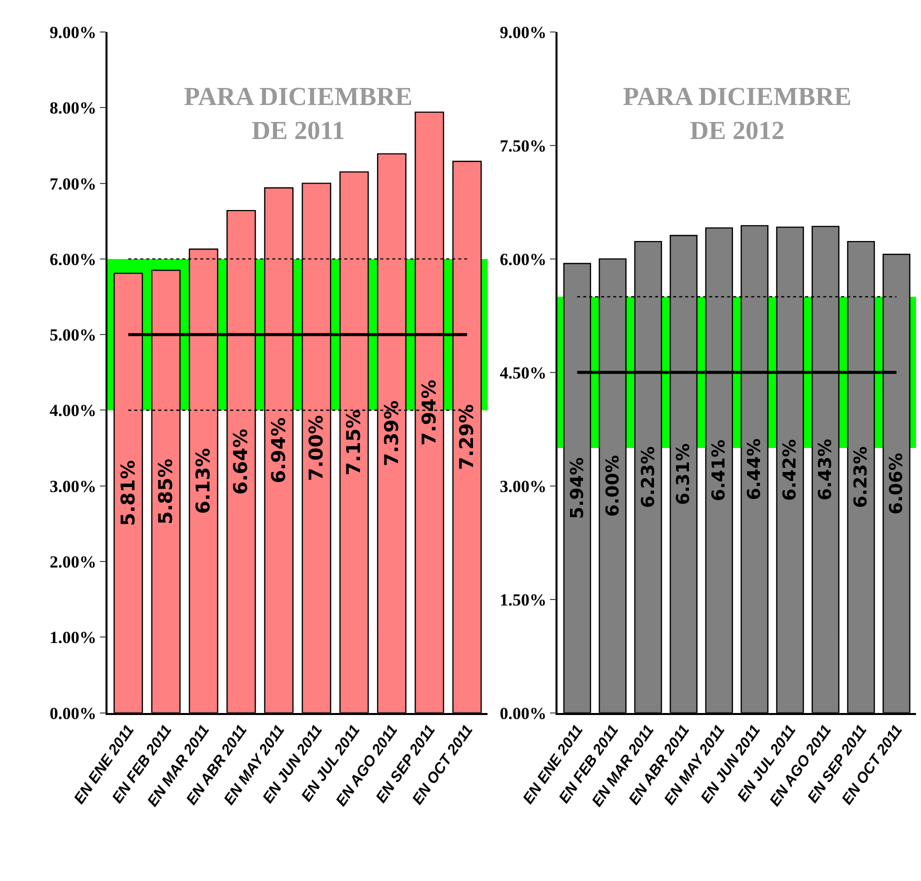 This screenshot has height=881, width=921. Describe the element at coordinates (279, 450) in the screenshot. I see `data-label: 6.94%` at that location.